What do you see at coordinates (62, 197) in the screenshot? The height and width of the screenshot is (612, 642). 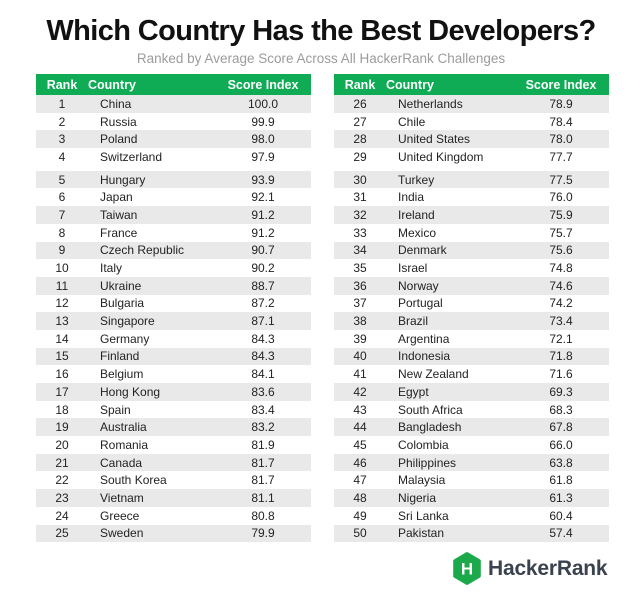 I see `cell-rank: 6` at bounding box center [62, 197].